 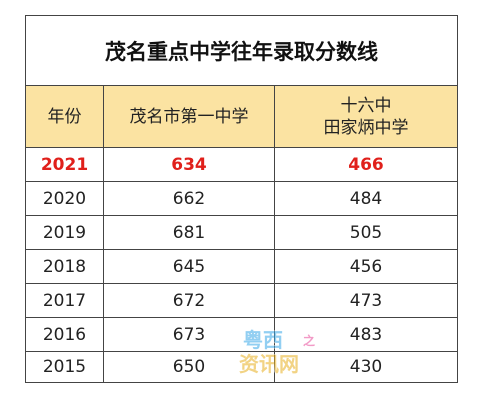 I want to click on watermark-logo: 粤西 之 资讯网, so click(x=276, y=351).